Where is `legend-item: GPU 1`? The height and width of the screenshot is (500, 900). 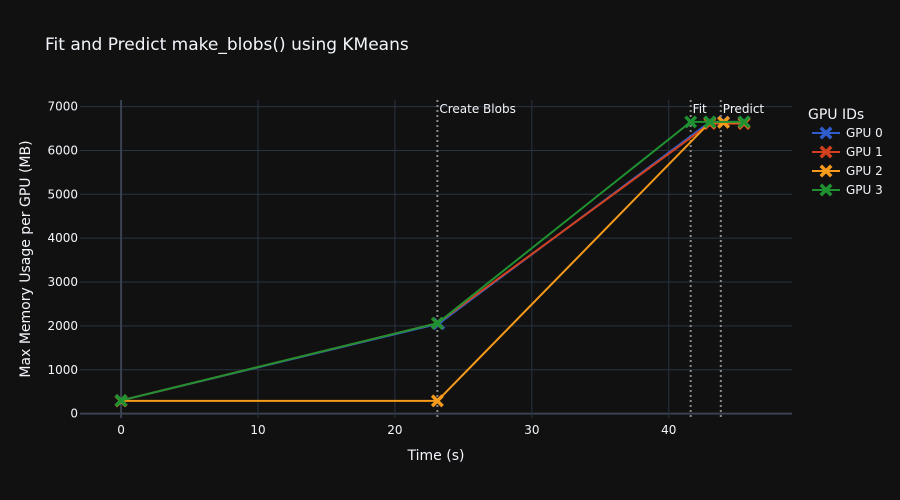
legend-item: GPU 1 is located at coordinates (847, 152).